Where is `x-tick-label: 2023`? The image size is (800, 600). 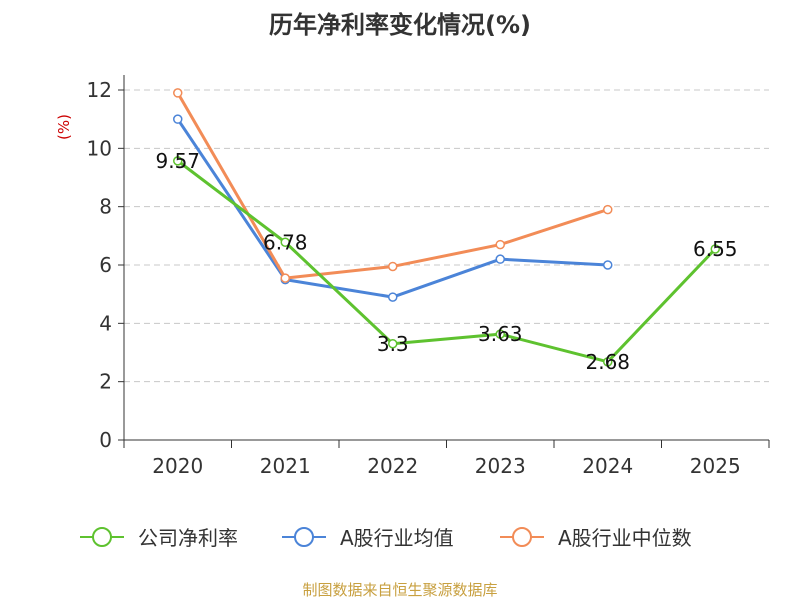
x-tick-label: 2023 is located at coordinates (500, 466).